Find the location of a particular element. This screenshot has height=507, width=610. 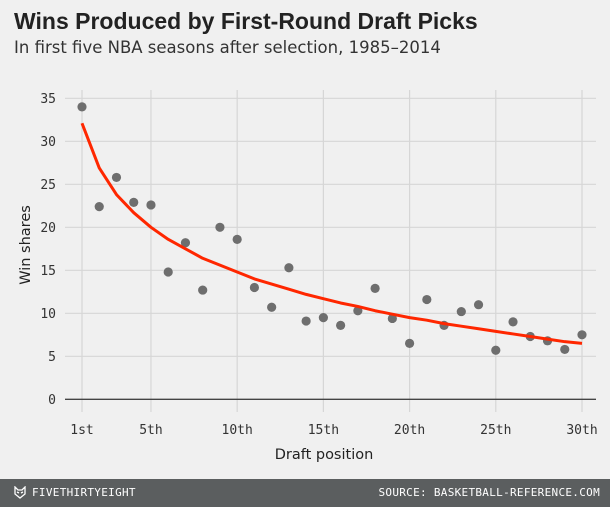

y-tick-label: 20 is located at coordinates (48, 228).